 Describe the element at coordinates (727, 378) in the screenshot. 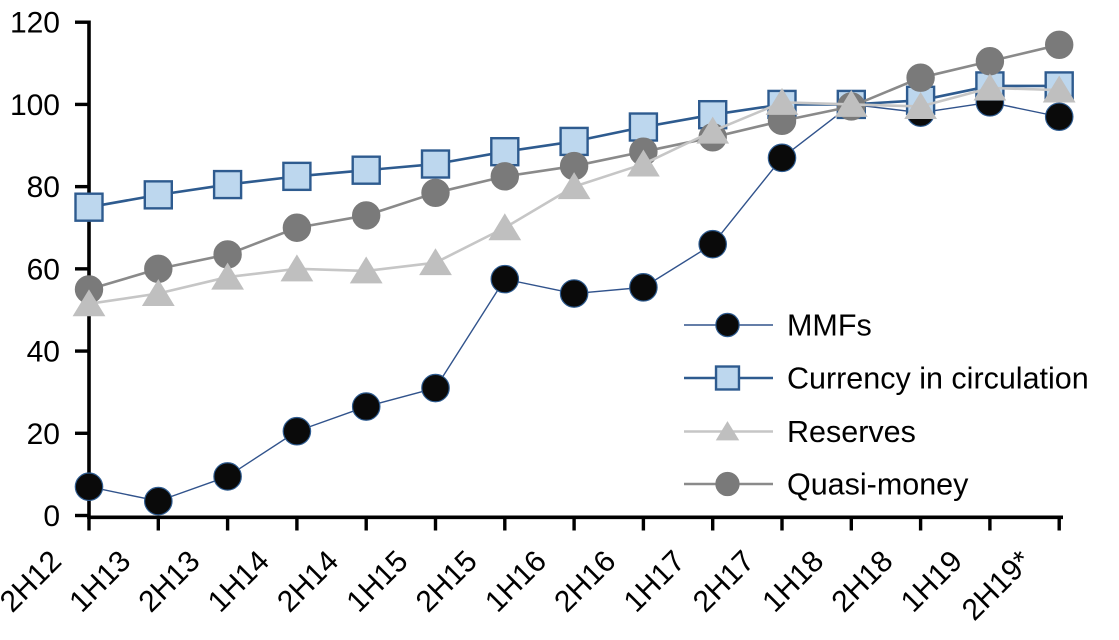

I see `legend-marker-currency-in-circulation` at that location.